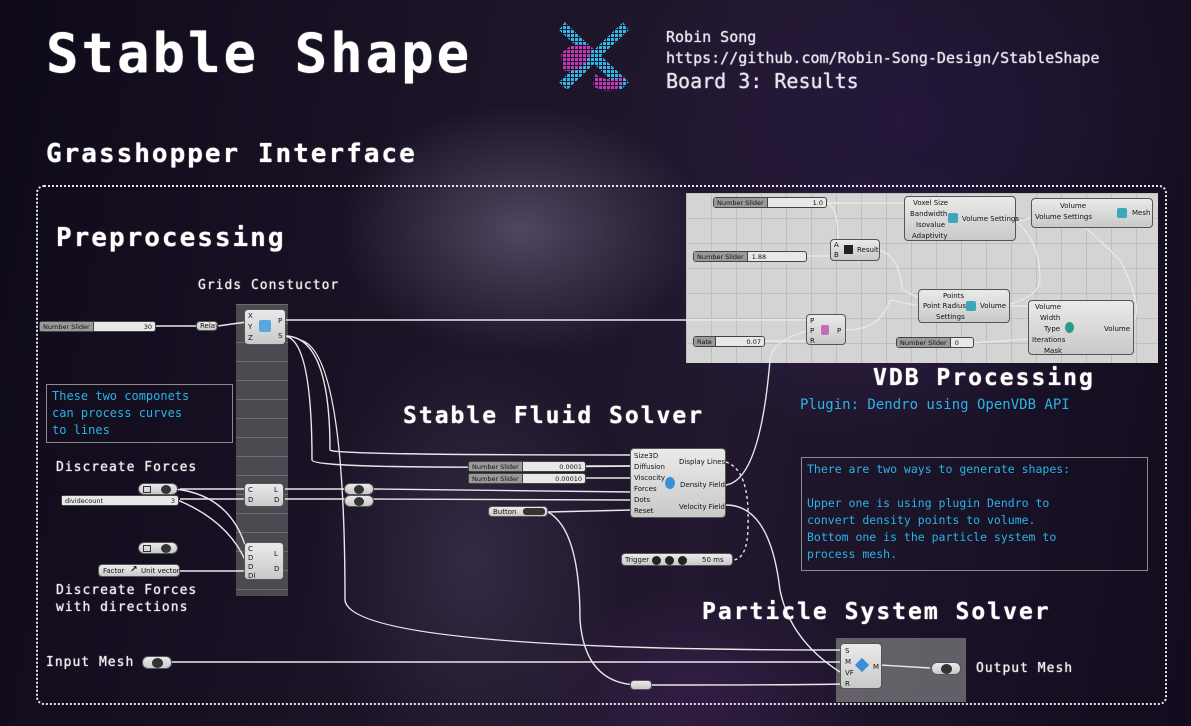 Image resolution: width=1191 pixels, height=726 pixels. I want to click on port-p1: P, so click(812, 321).